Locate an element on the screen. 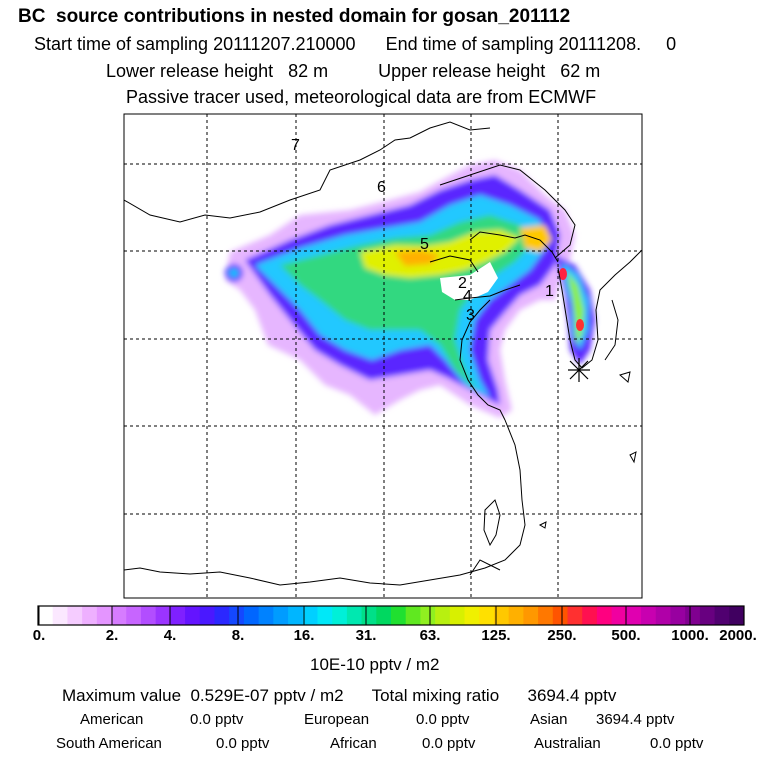 This screenshot has width=768, height=768. colorbar-tick: 0. is located at coordinates (39, 635).